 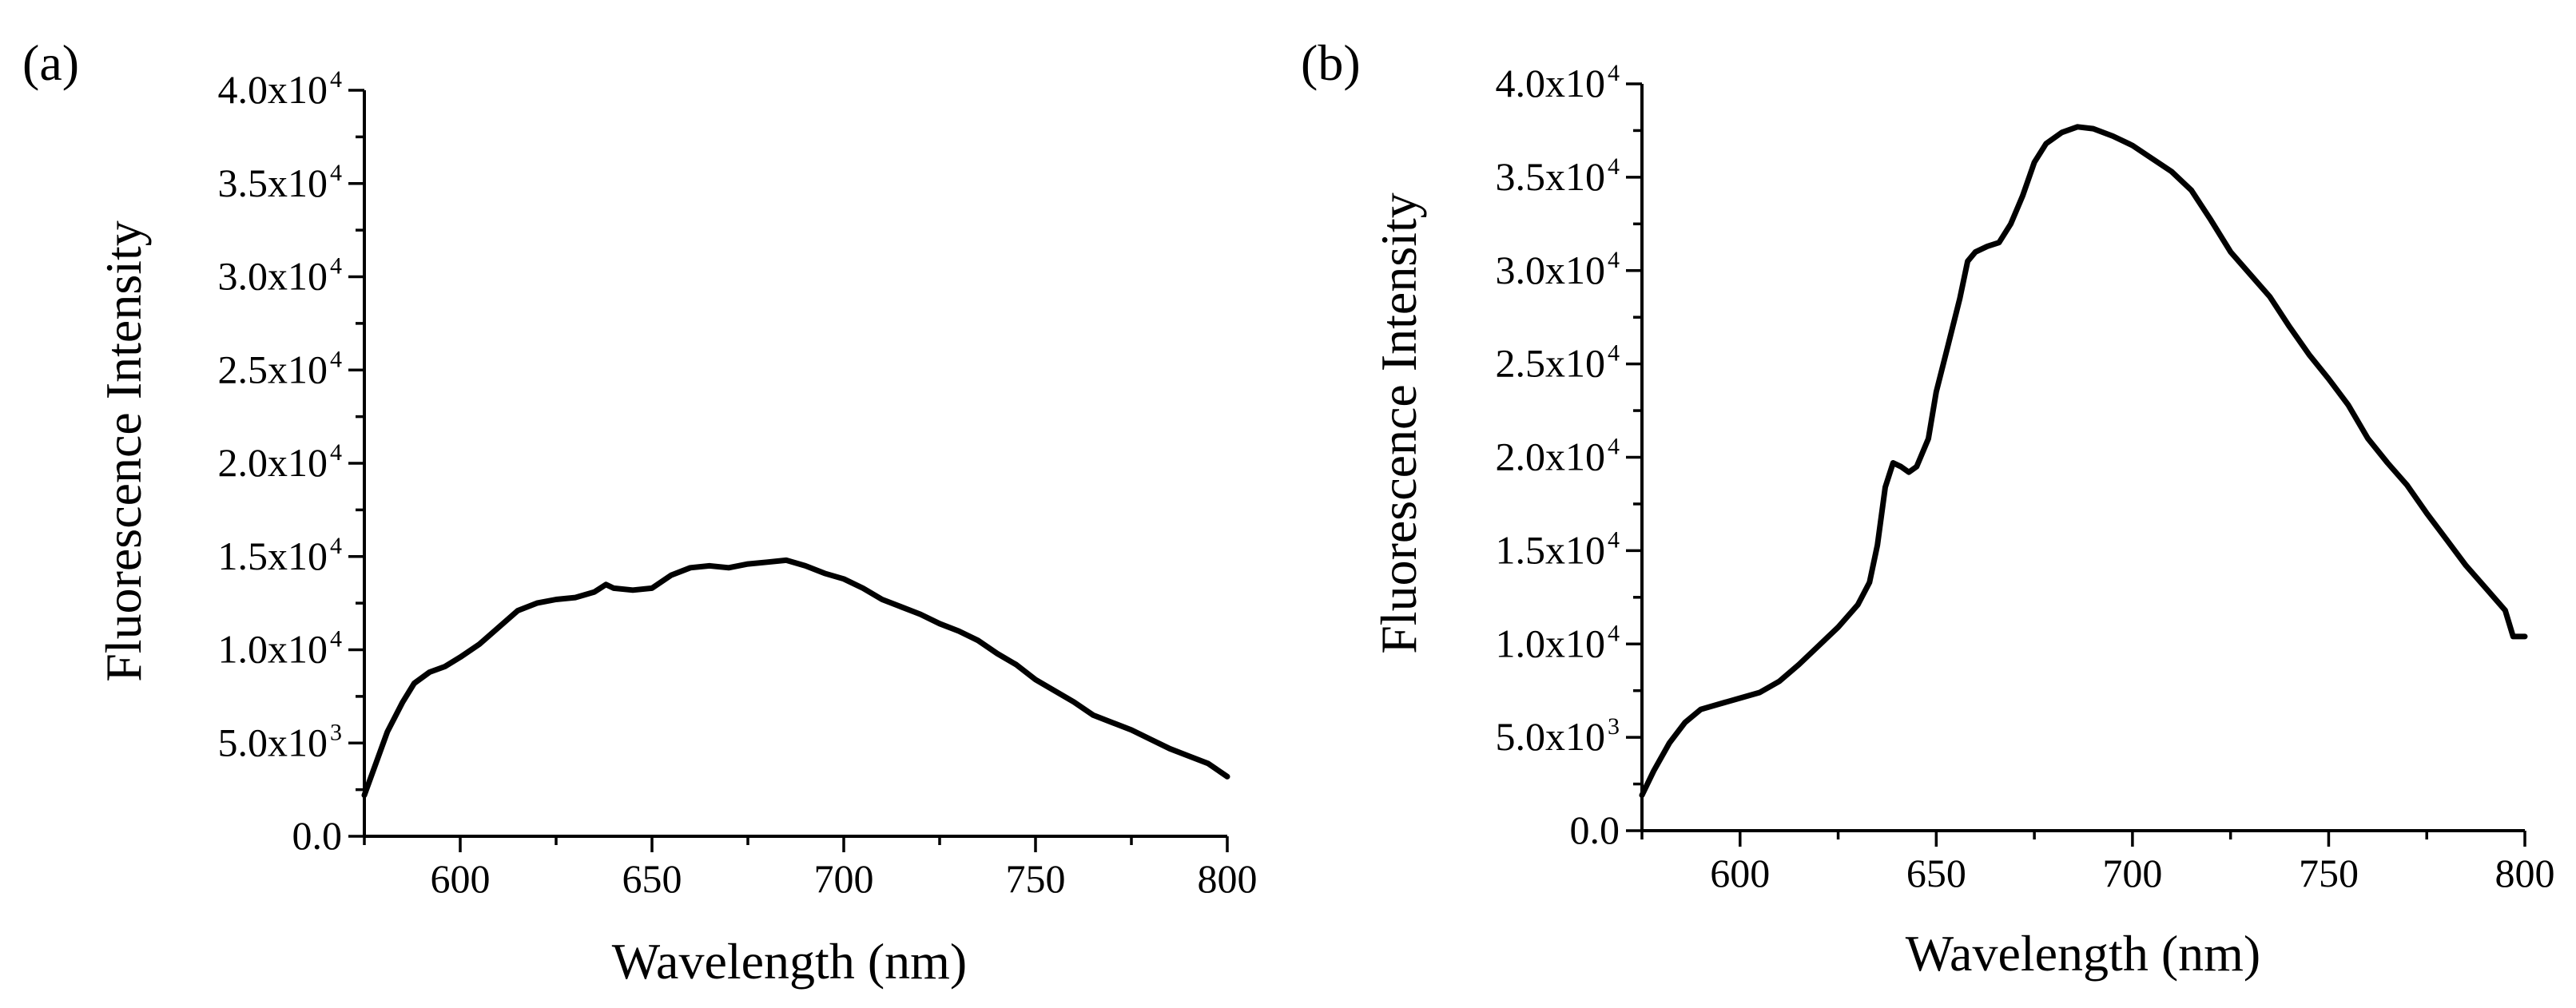 What do you see at coordinates (795, 678) in the screenshot?
I see `series-line` at bounding box center [795, 678].